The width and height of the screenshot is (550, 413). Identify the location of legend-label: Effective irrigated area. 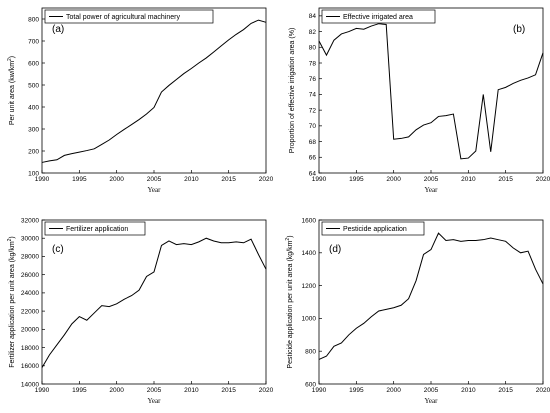
(378, 17).